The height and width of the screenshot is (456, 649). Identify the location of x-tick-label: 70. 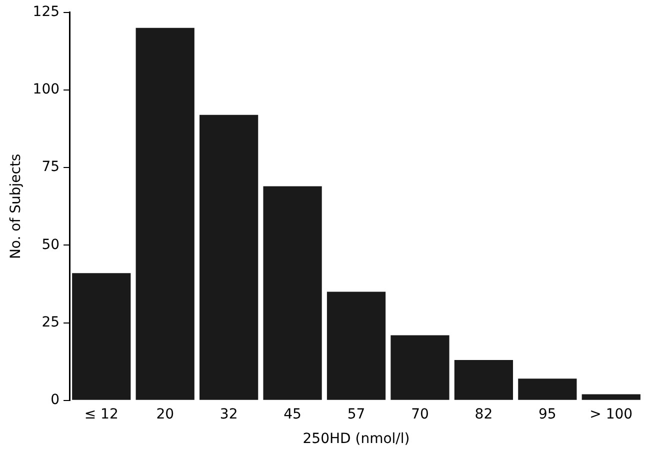
(420, 414).